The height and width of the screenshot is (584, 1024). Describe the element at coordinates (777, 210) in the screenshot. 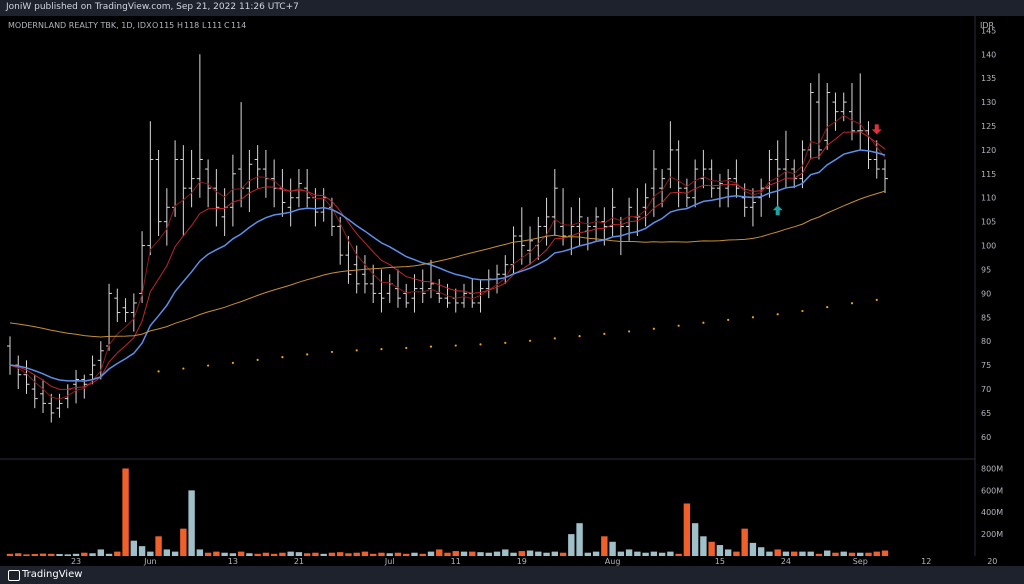

I see `buy-arrow-icon` at that location.